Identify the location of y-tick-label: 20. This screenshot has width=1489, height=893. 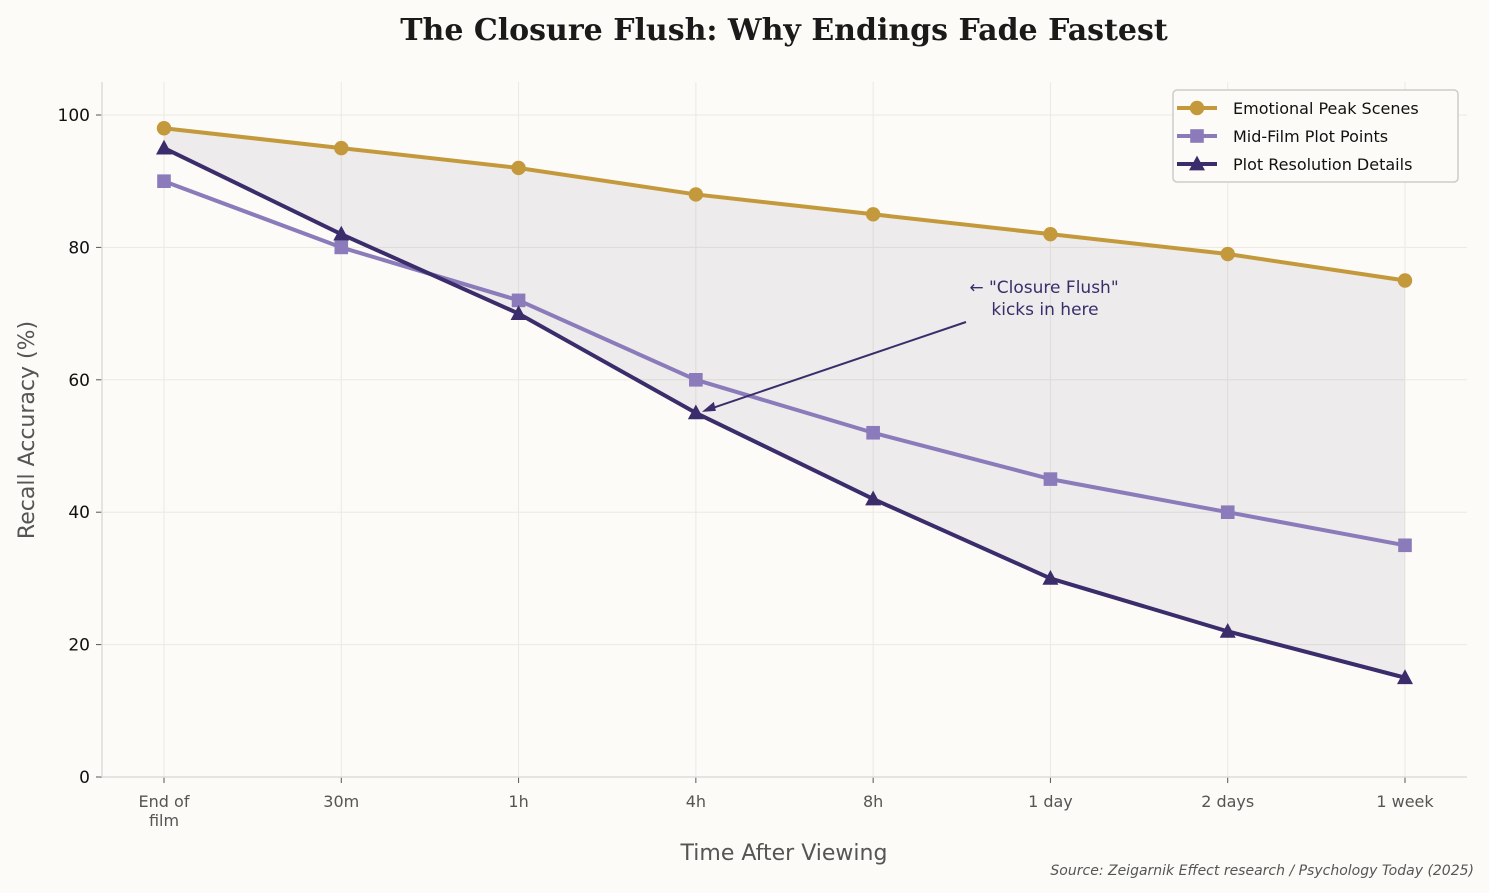
(79, 646).